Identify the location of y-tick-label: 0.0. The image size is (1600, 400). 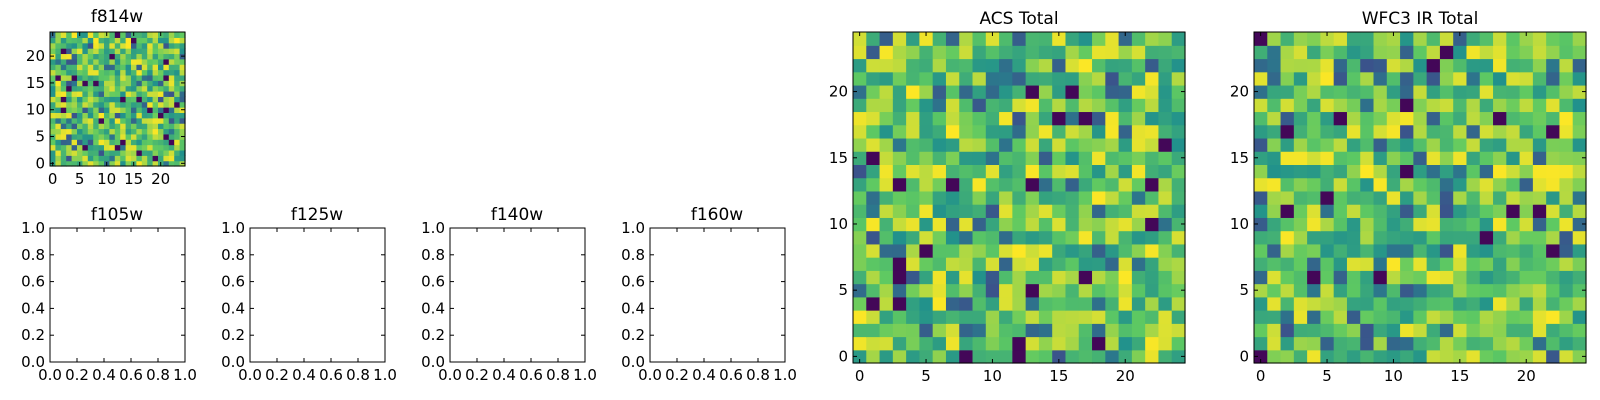
(33, 362).